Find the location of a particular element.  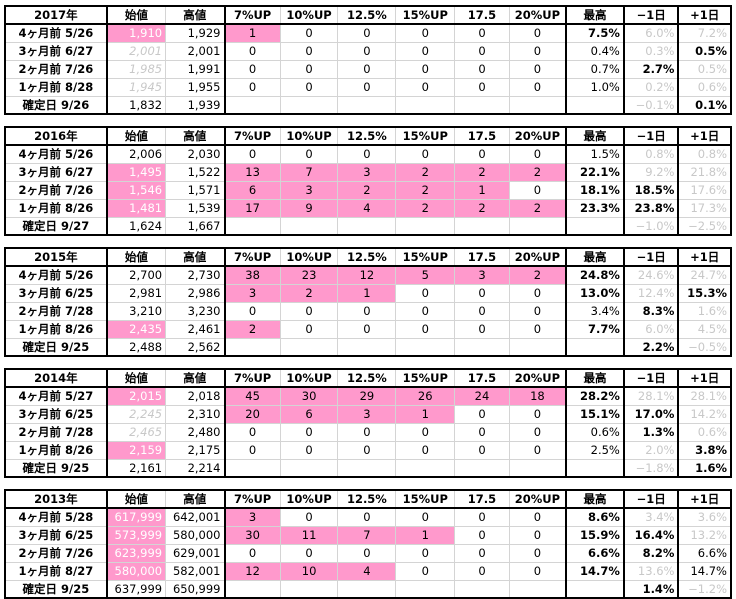

high-price-cell: 1,667 is located at coordinates (195, 226).